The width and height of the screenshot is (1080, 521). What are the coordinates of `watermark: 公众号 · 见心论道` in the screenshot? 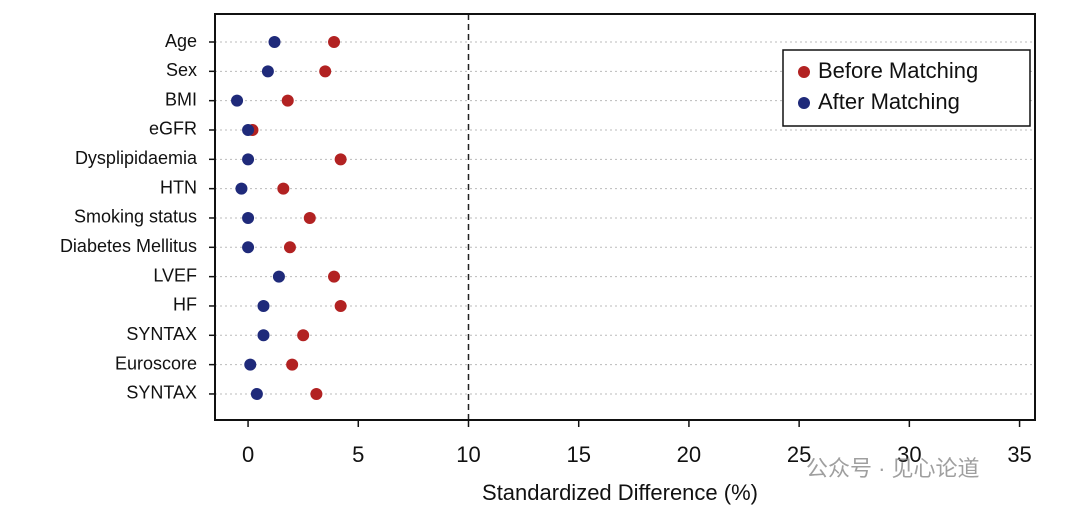 It's located at (893, 468).